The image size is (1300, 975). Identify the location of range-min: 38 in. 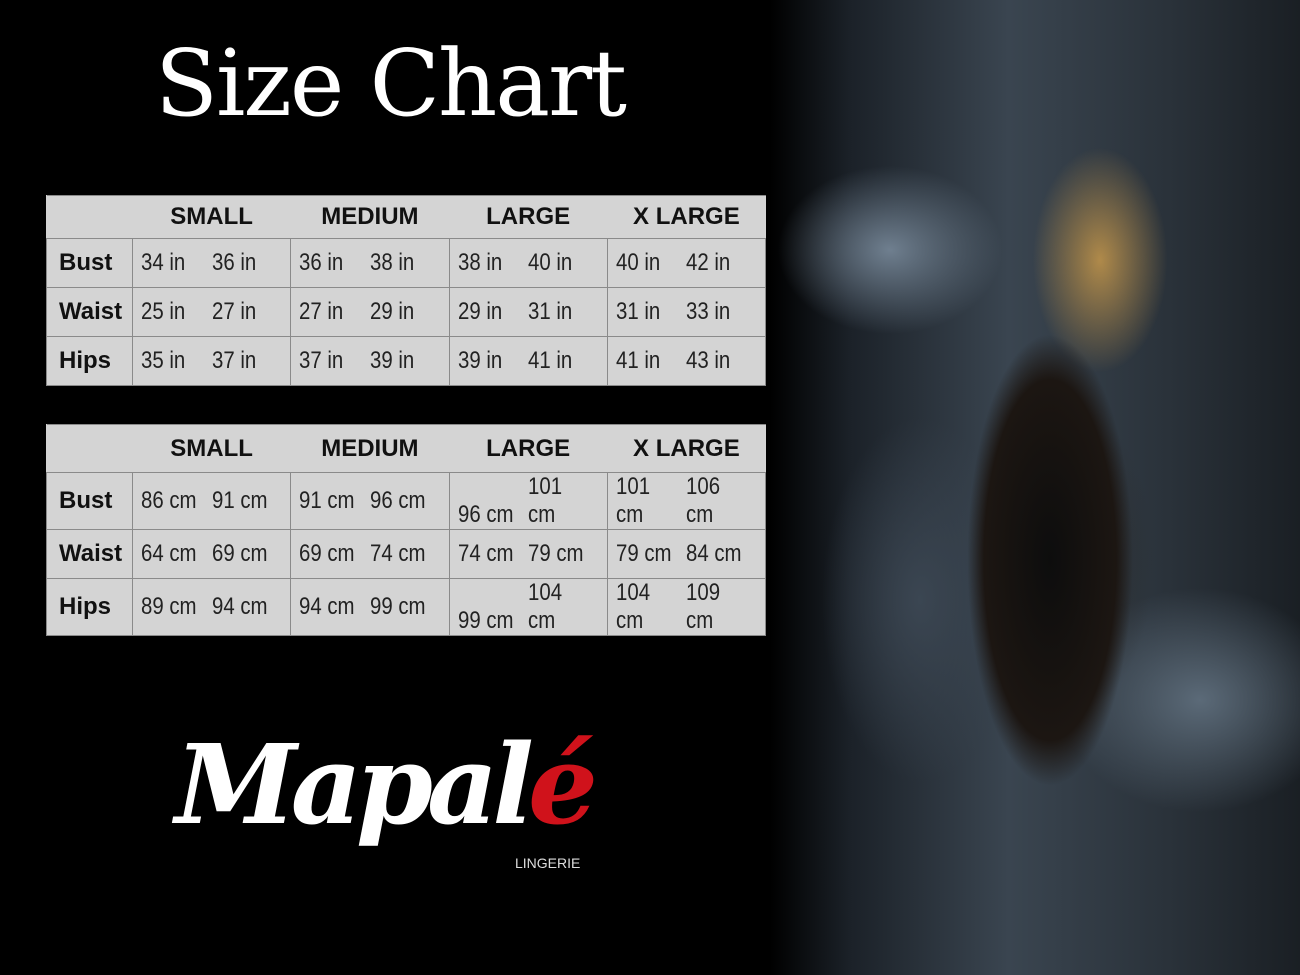
(479, 262).